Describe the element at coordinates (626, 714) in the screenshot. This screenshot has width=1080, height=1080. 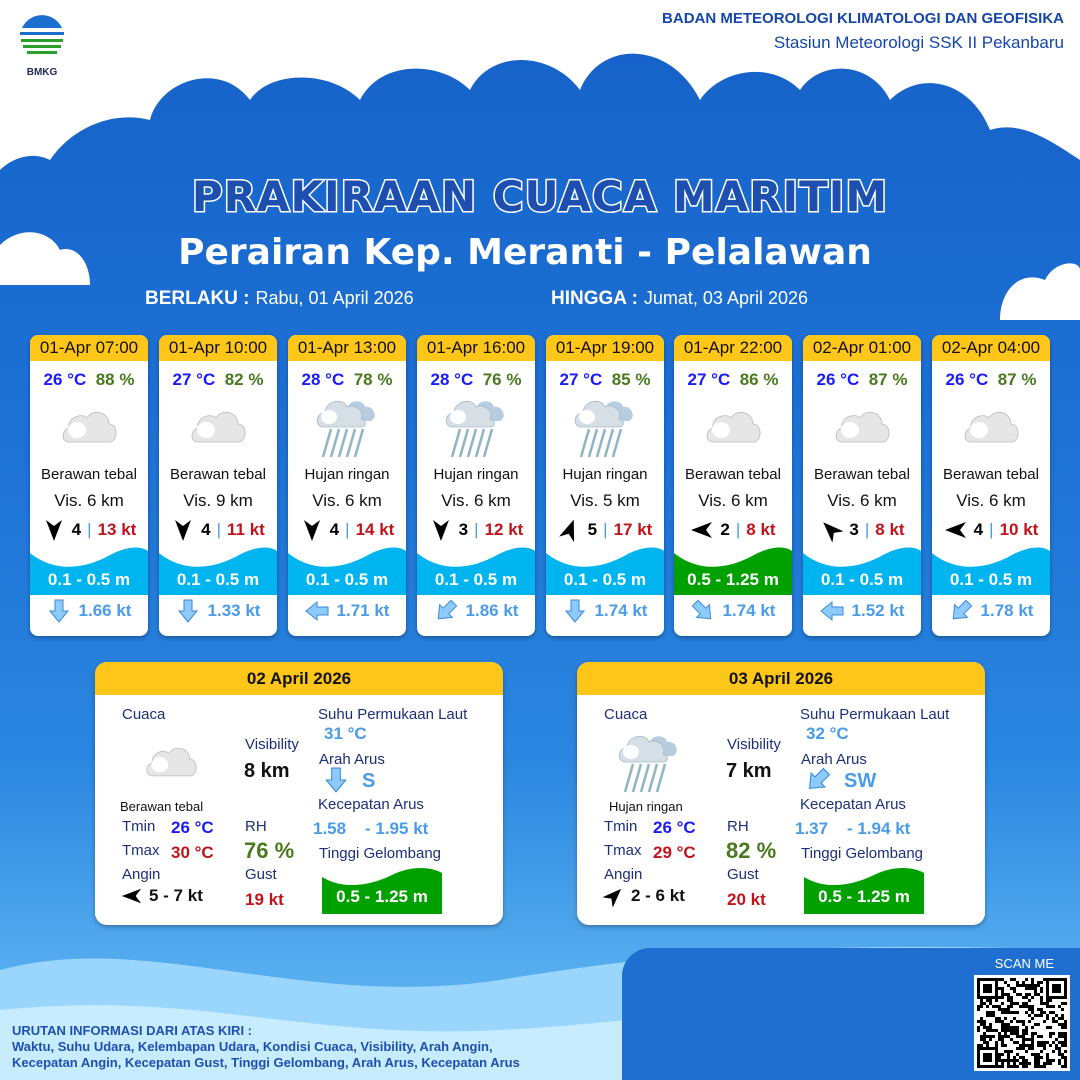
I see `cuaca-label: Cuaca` at that location.